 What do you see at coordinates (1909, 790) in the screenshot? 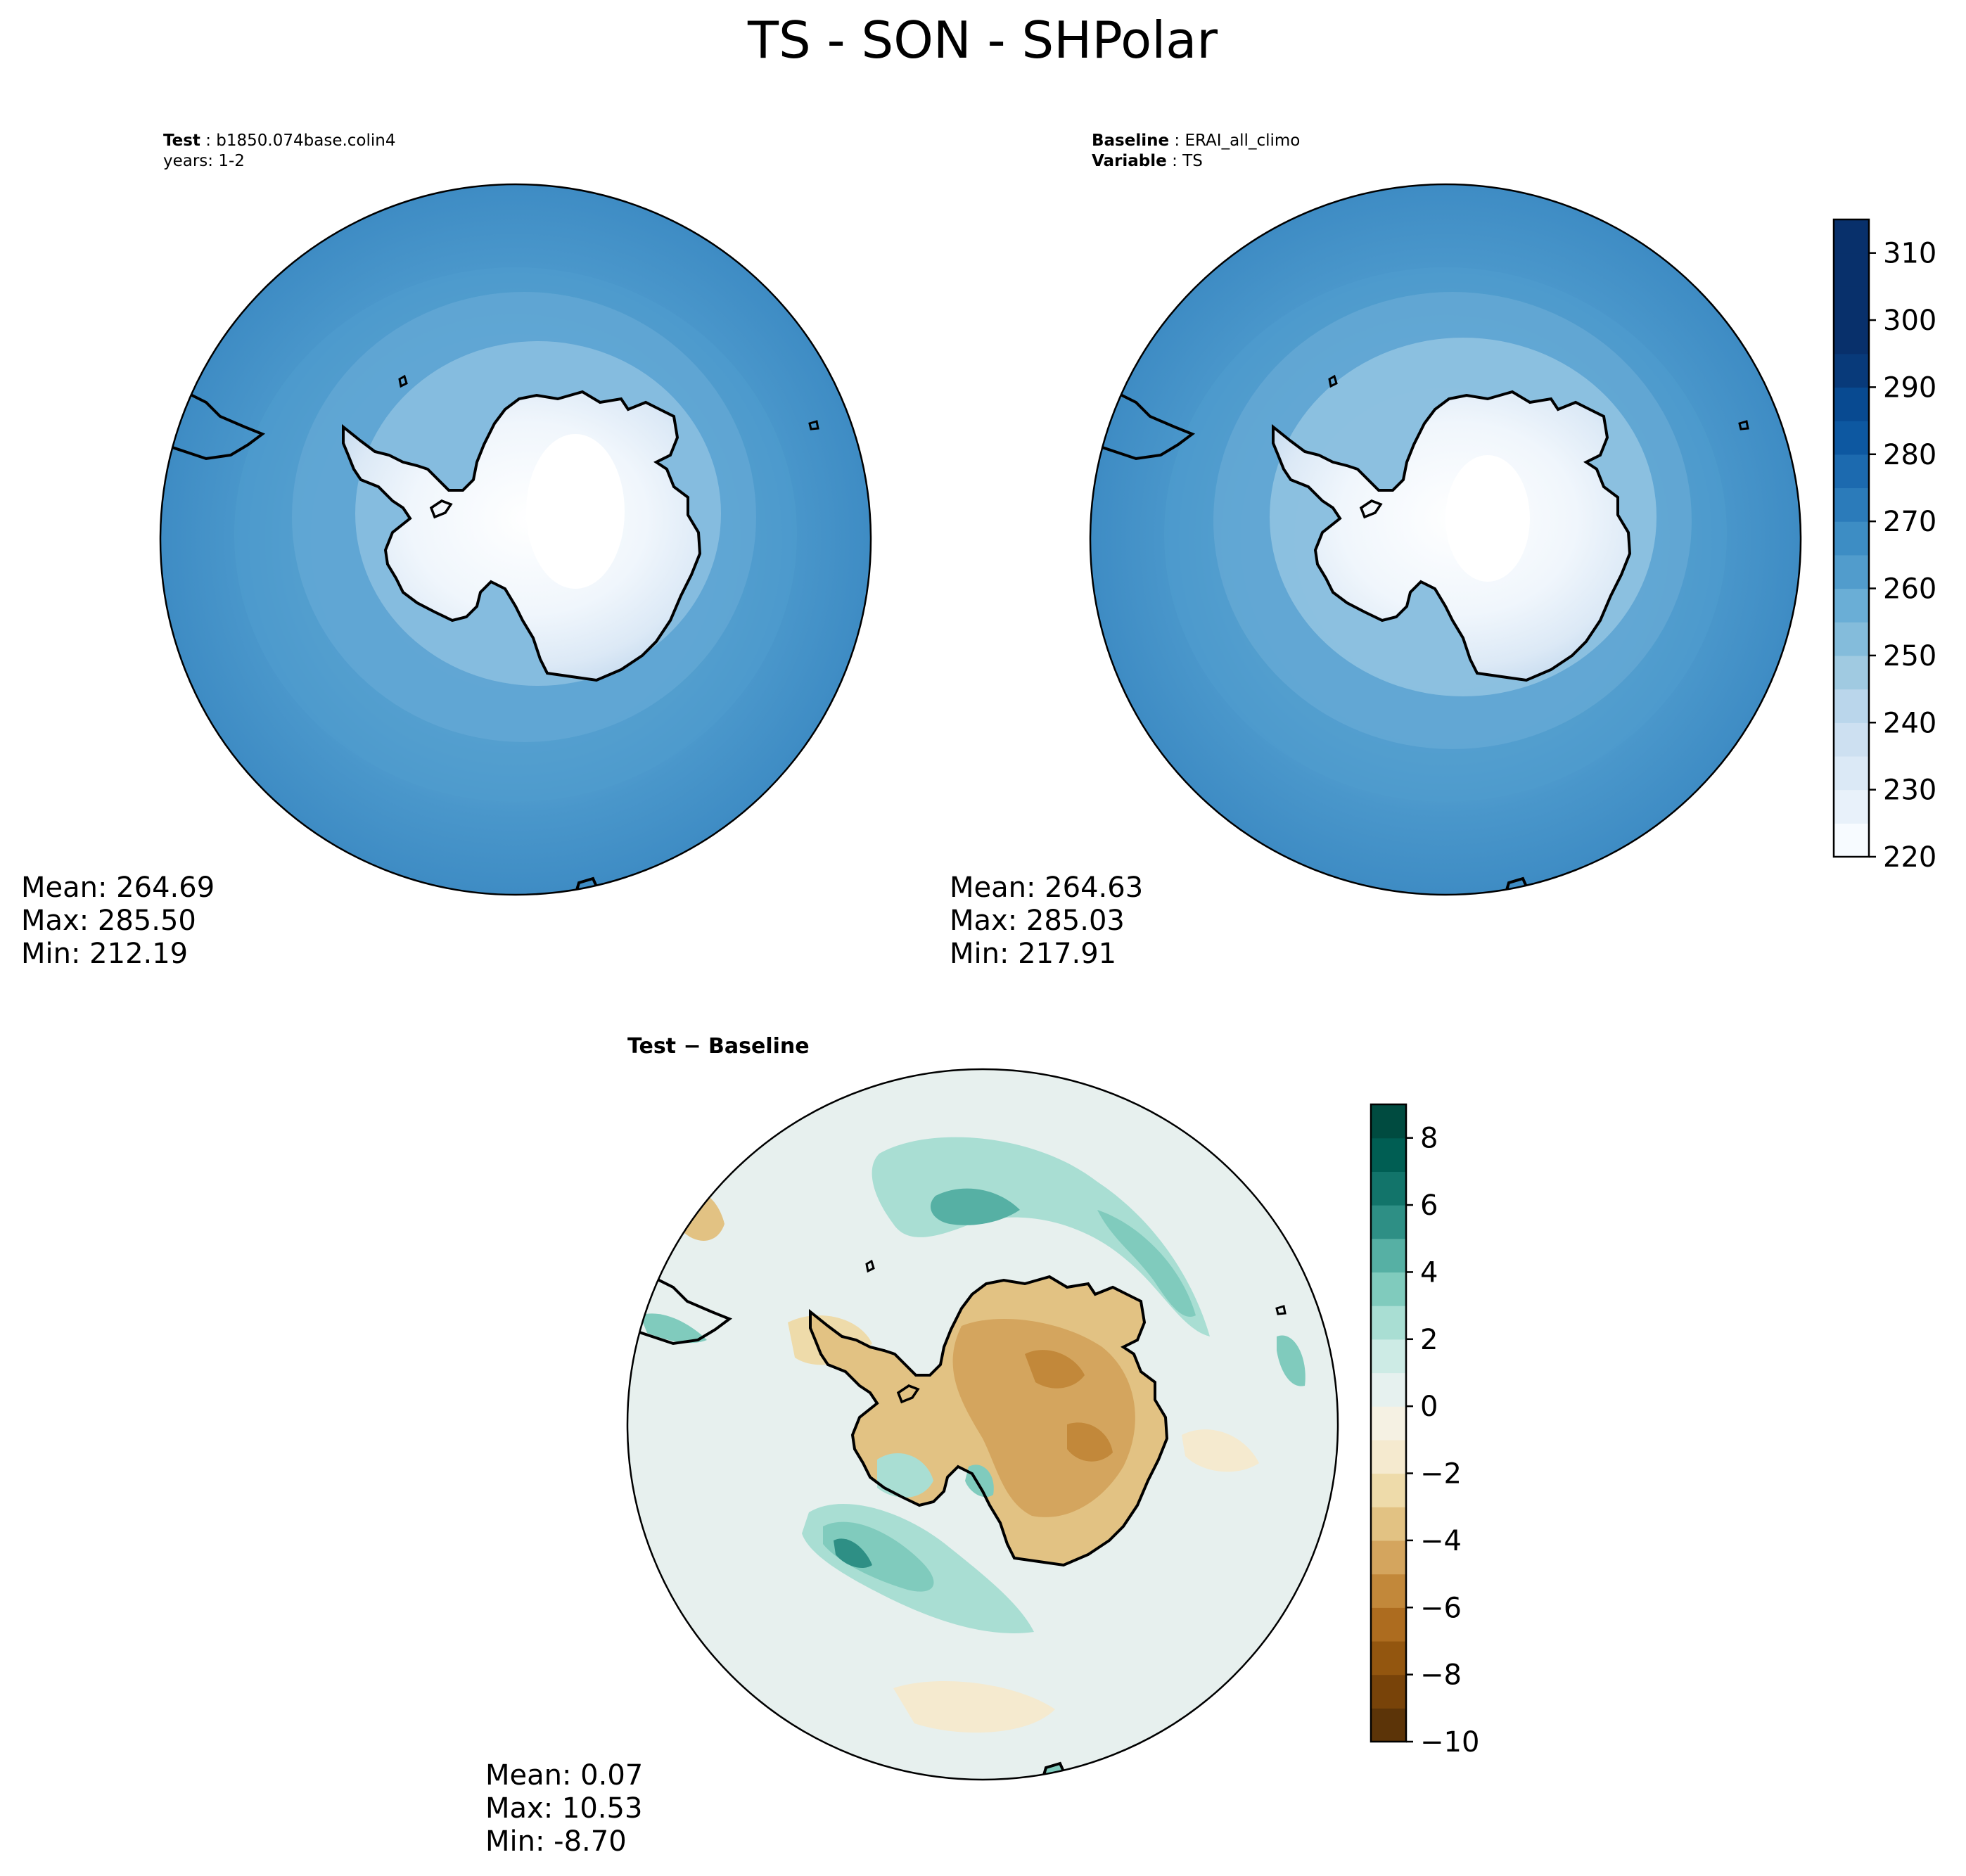
I see `top-colorbar-tick-label: 230` at bounding box center [1909, 790].